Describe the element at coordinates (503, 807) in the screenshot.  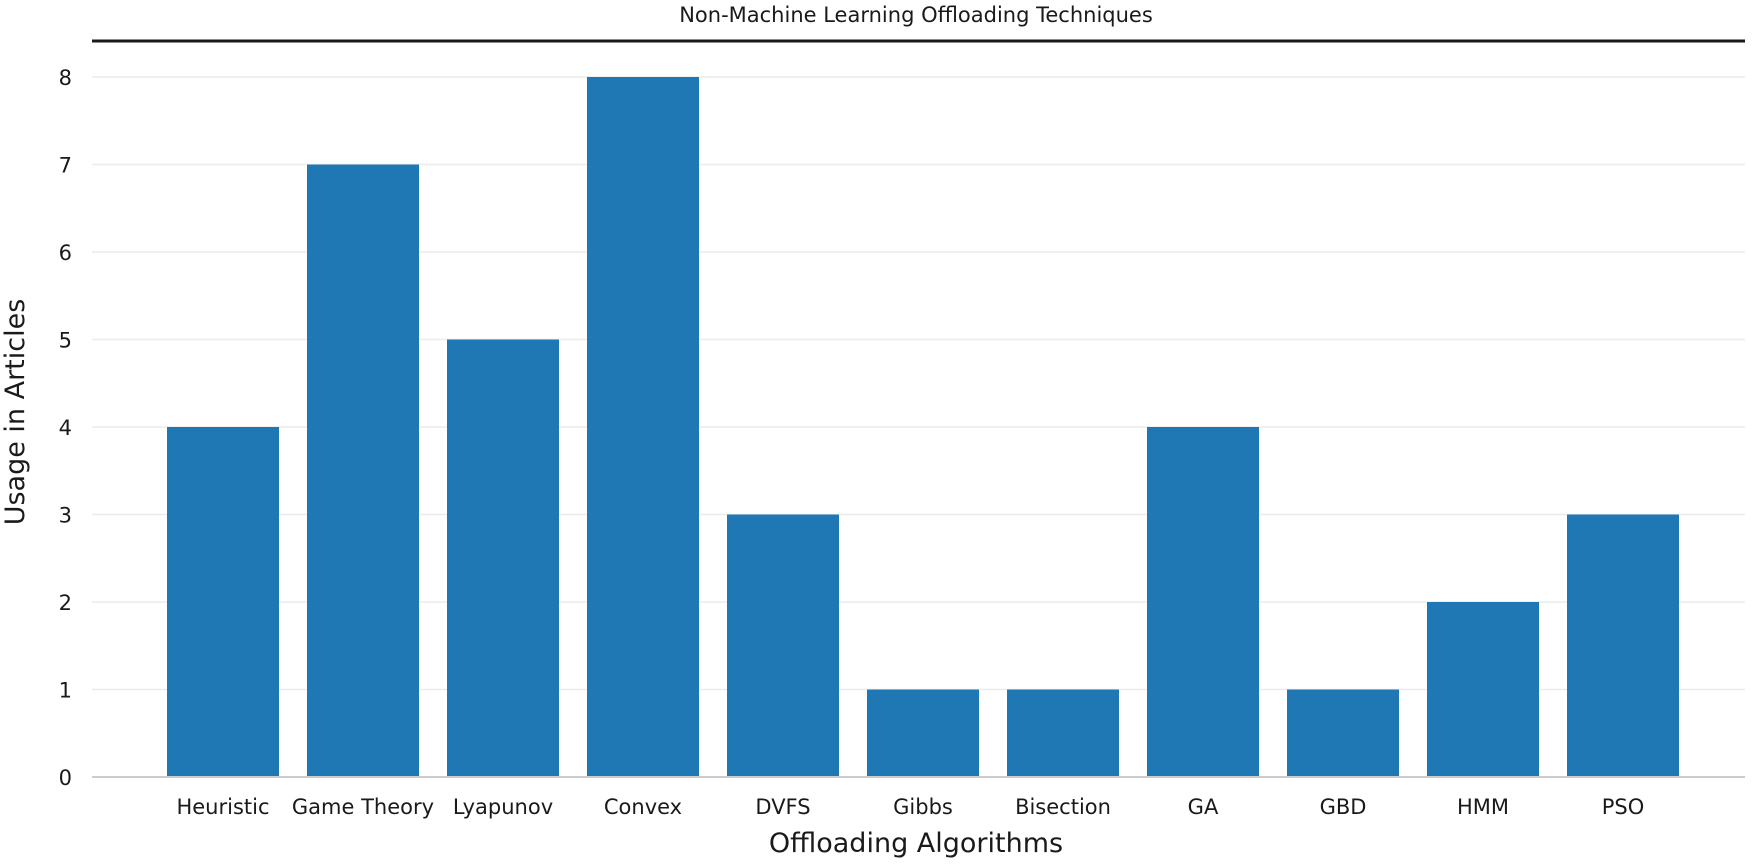
I see `x-tick-label: Lyapunov` at that location.